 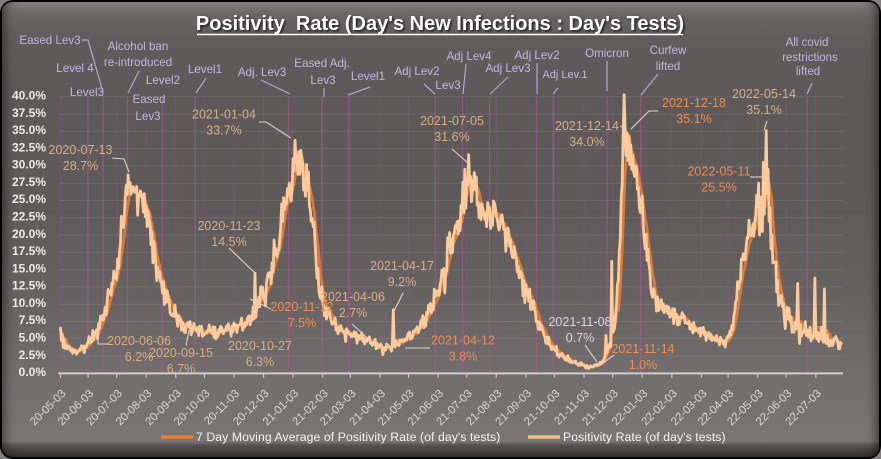 What do you see at coordinates (718, 172) in the screenshot?
I see `svg-text: 2022-05-11` at bounding box center [718, 172].